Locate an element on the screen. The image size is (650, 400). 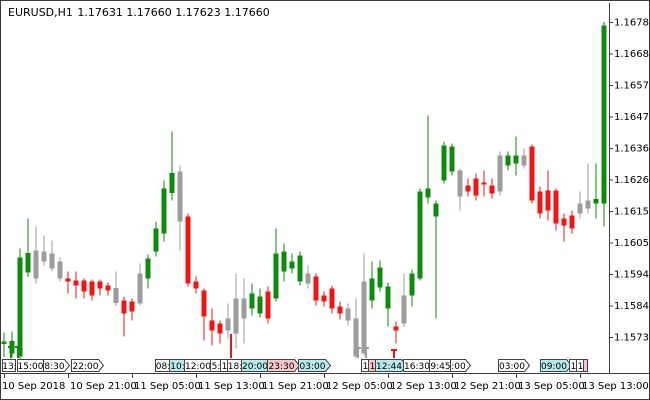
event-tag: :00 is located at coordinates (461, 366).